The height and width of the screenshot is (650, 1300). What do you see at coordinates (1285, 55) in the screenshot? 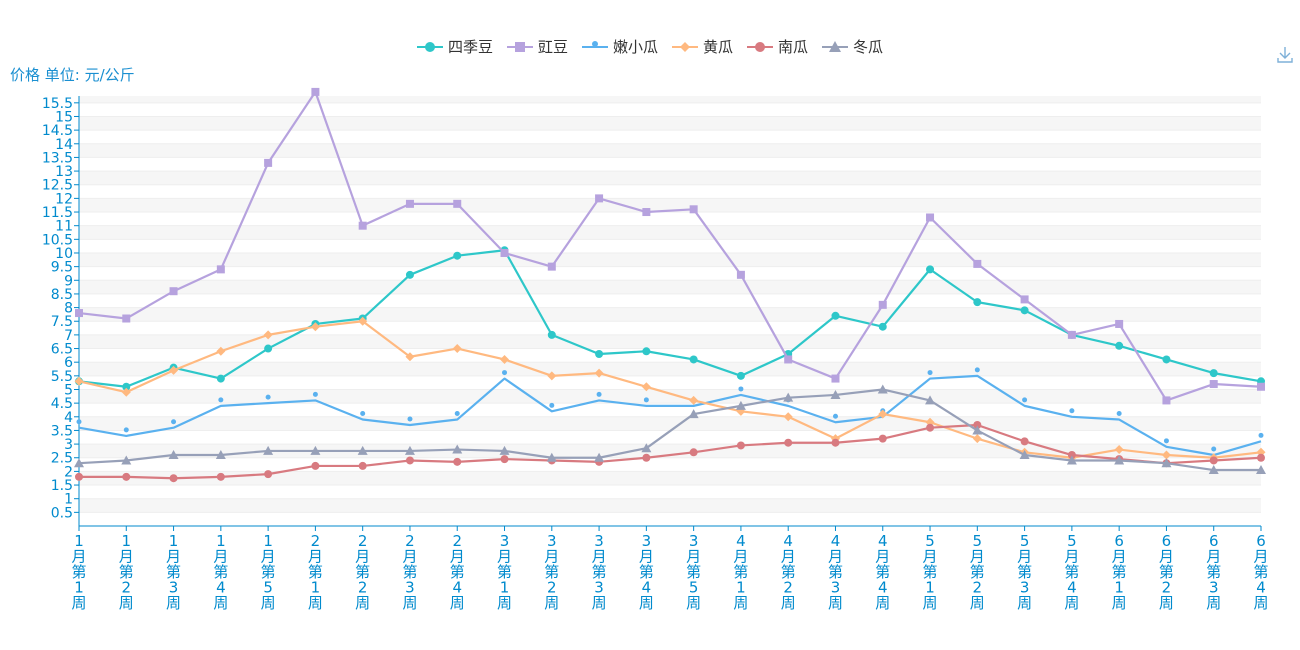
I see `download-icon` at bounding box center [1285, 55].